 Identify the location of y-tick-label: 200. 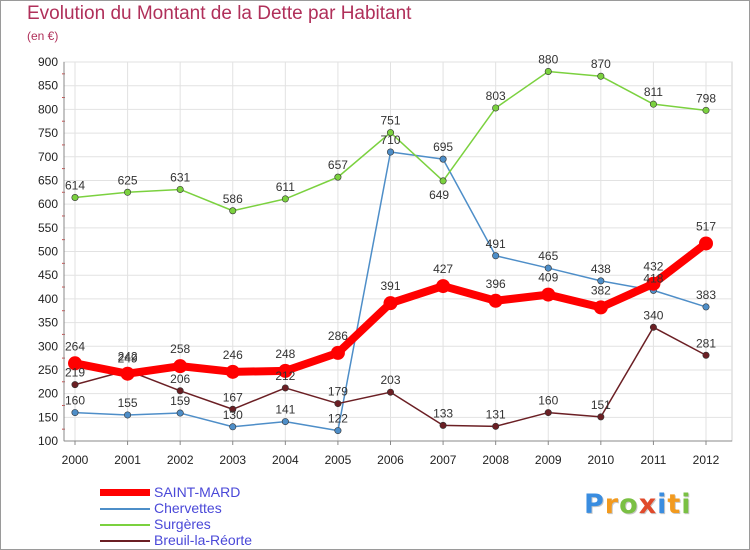
(48, 394).